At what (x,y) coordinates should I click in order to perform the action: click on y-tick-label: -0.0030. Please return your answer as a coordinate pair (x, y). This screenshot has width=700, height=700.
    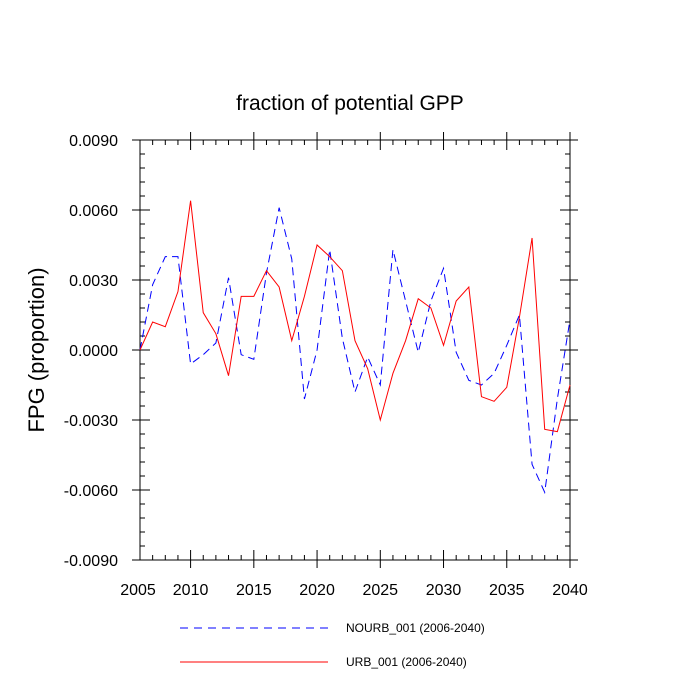
    Looking at the image, I should click on (91, 421).